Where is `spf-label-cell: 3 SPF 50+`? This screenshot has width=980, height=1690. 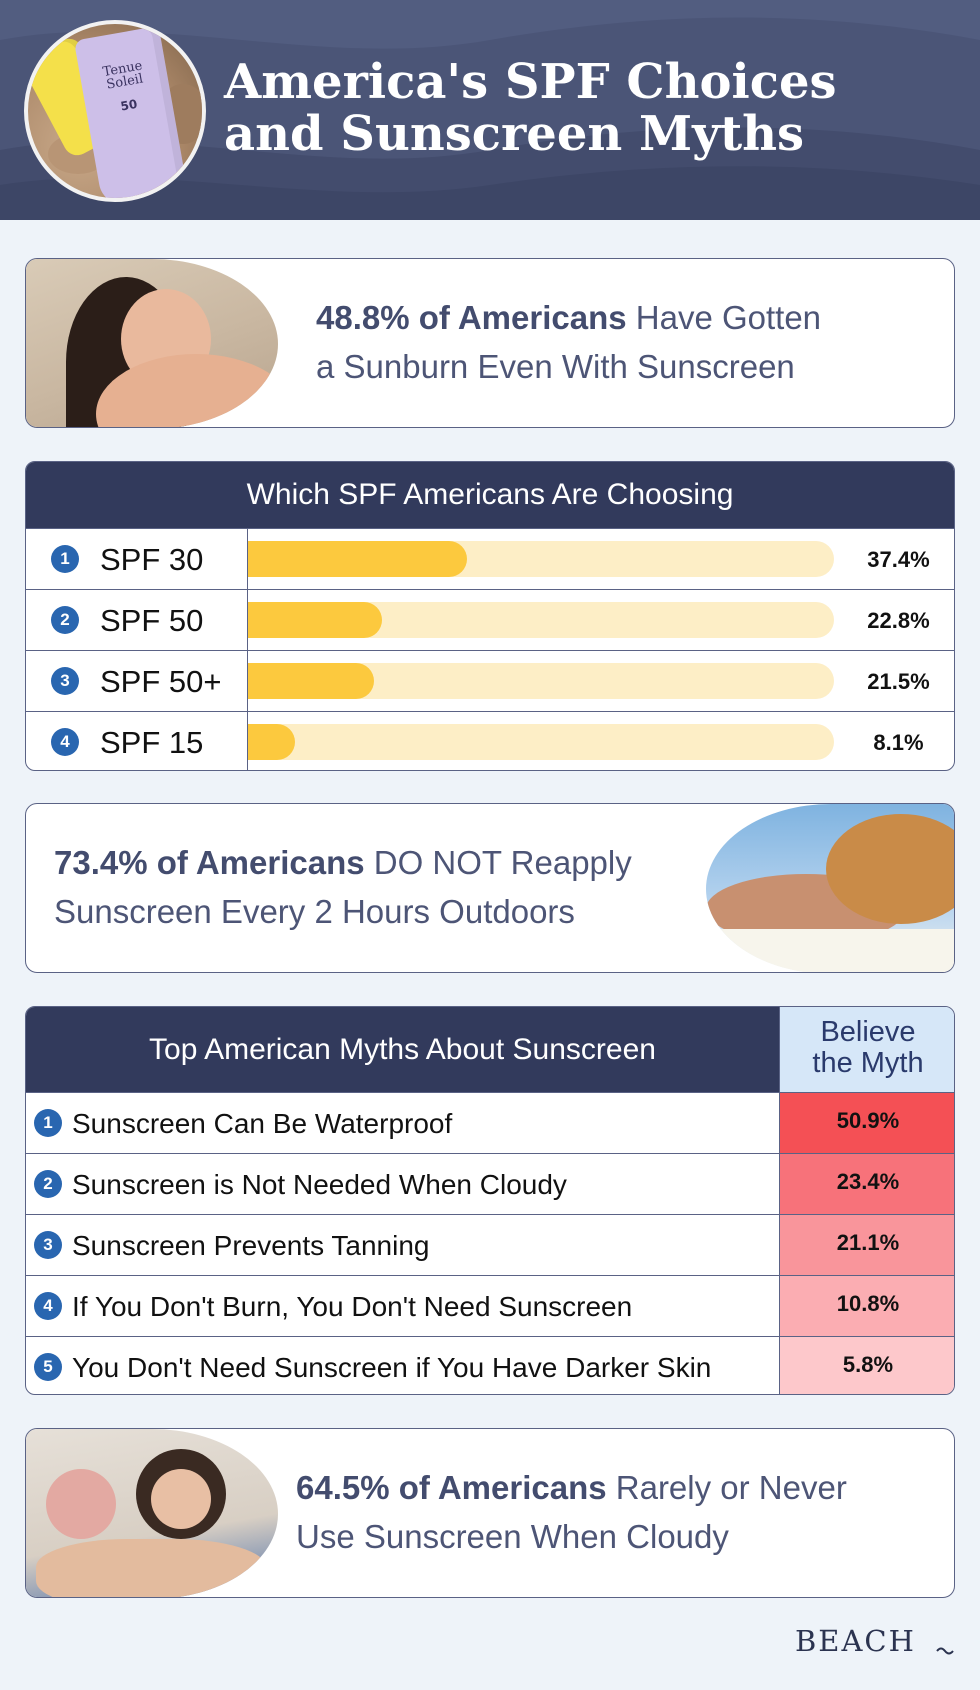 spf-label-cell: 3 SPF 50+ is located at coordinates (137, 681).